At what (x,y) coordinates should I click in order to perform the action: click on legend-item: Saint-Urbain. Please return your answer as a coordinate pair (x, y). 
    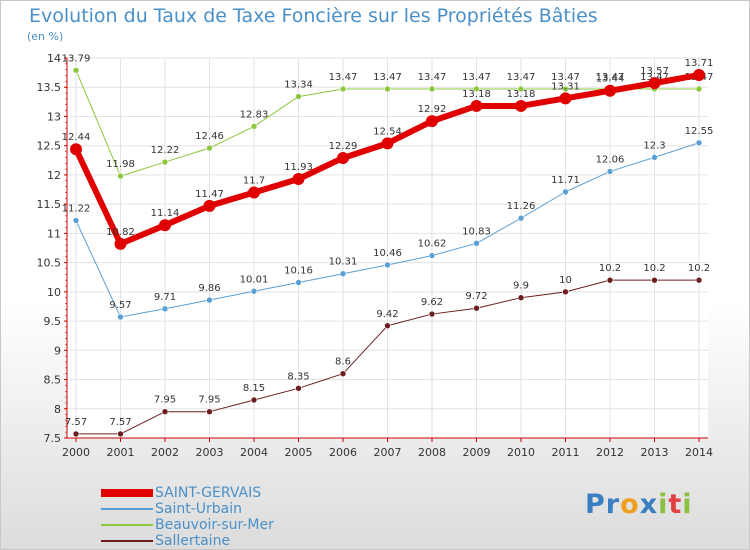
    Looking at the image, I should click on (187, 509).